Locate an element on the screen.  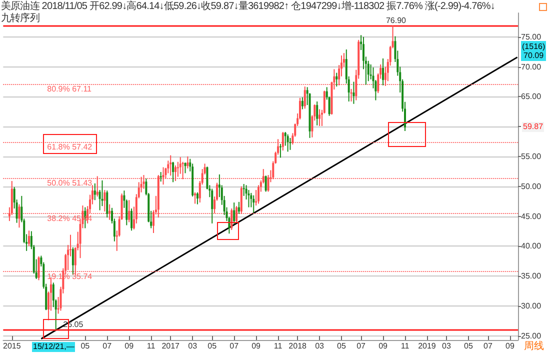
x-tick-label: 2017 is located at coordinates (171, 346).